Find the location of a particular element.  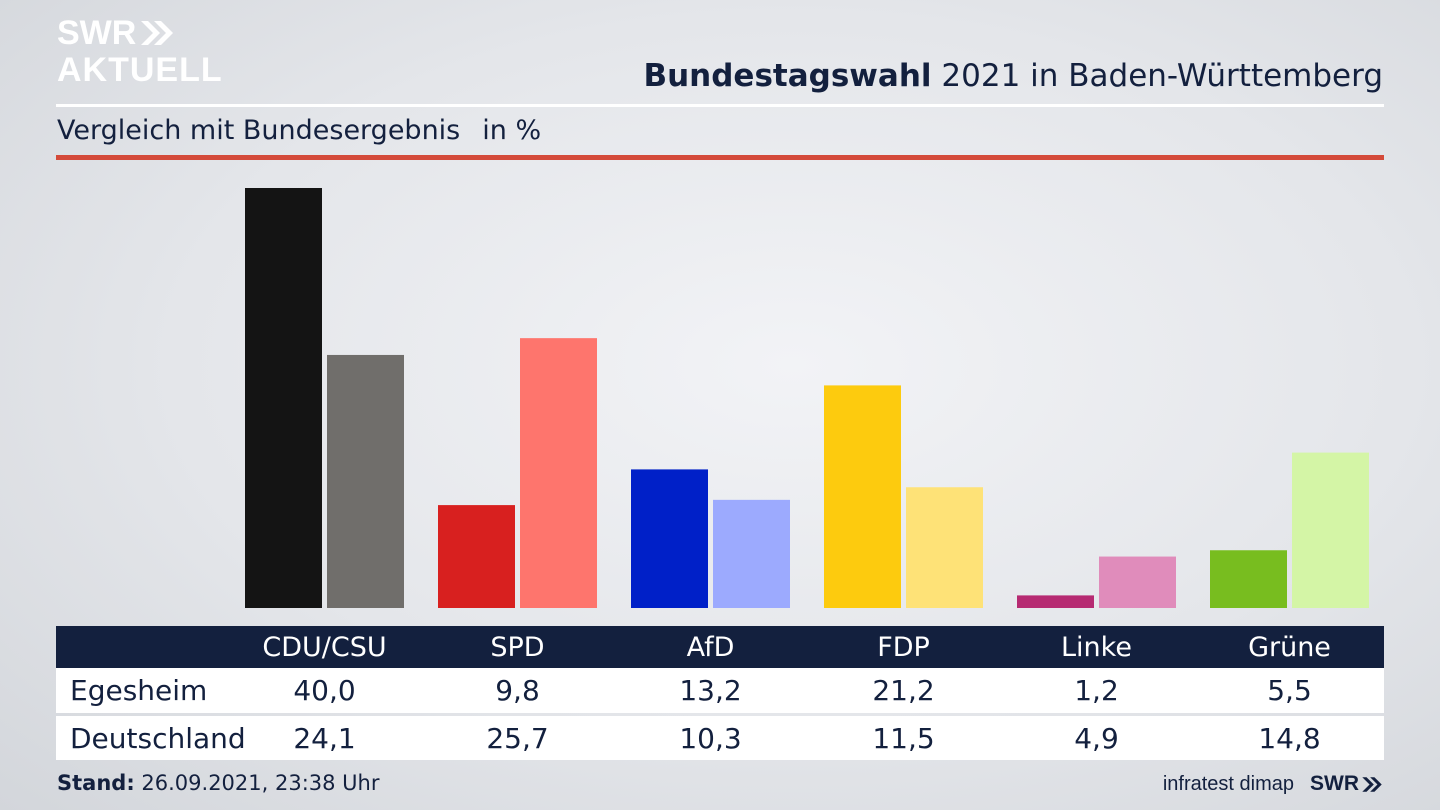

accent-divider is located at coordinates (720, 157).